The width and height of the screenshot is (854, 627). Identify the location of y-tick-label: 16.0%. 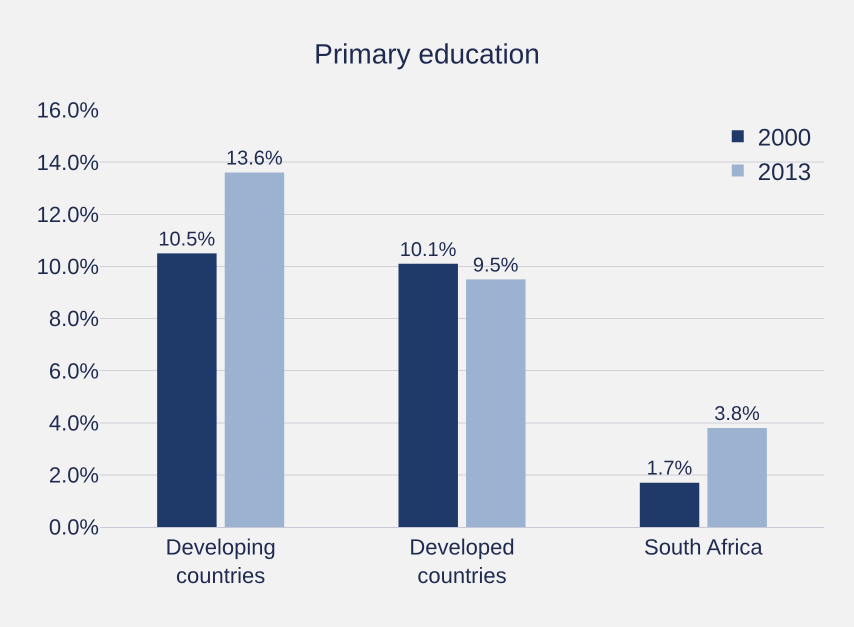
(67, 110).